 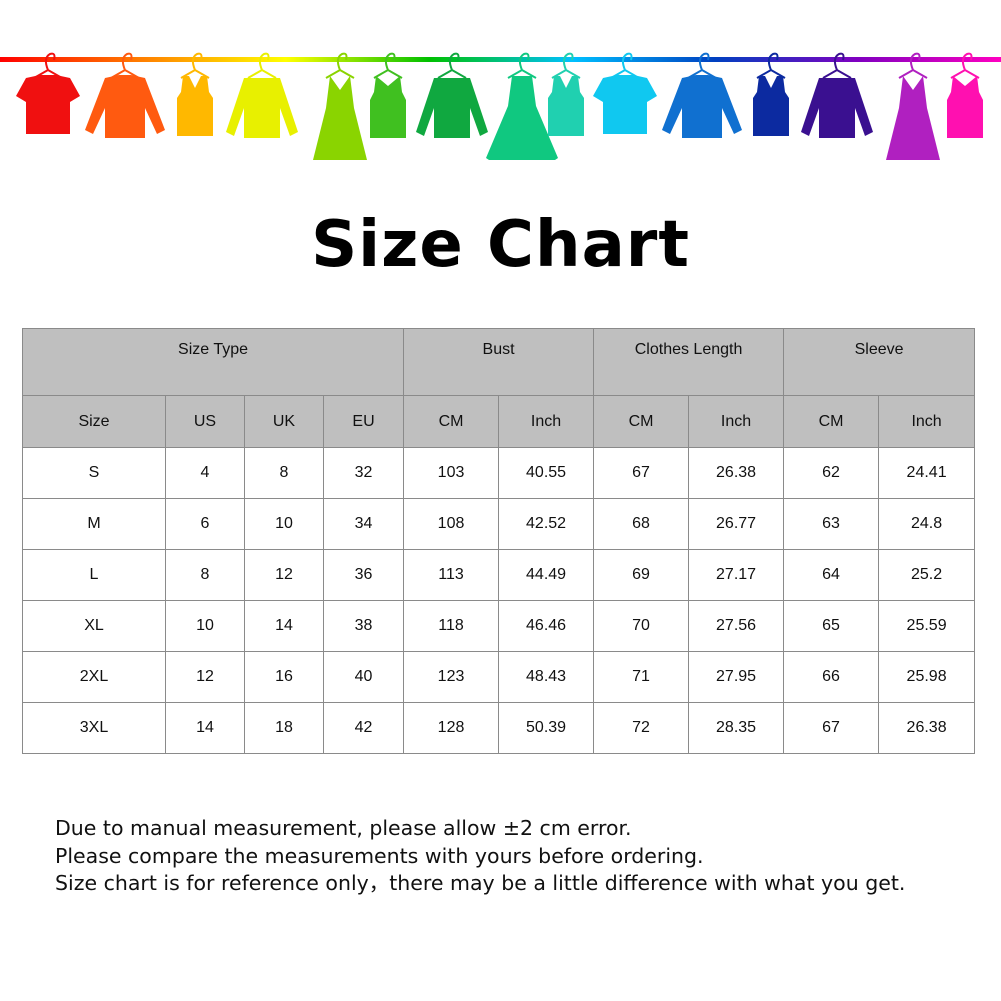 I want to click on column-header-cell: UK, so click(x=284, y=421).